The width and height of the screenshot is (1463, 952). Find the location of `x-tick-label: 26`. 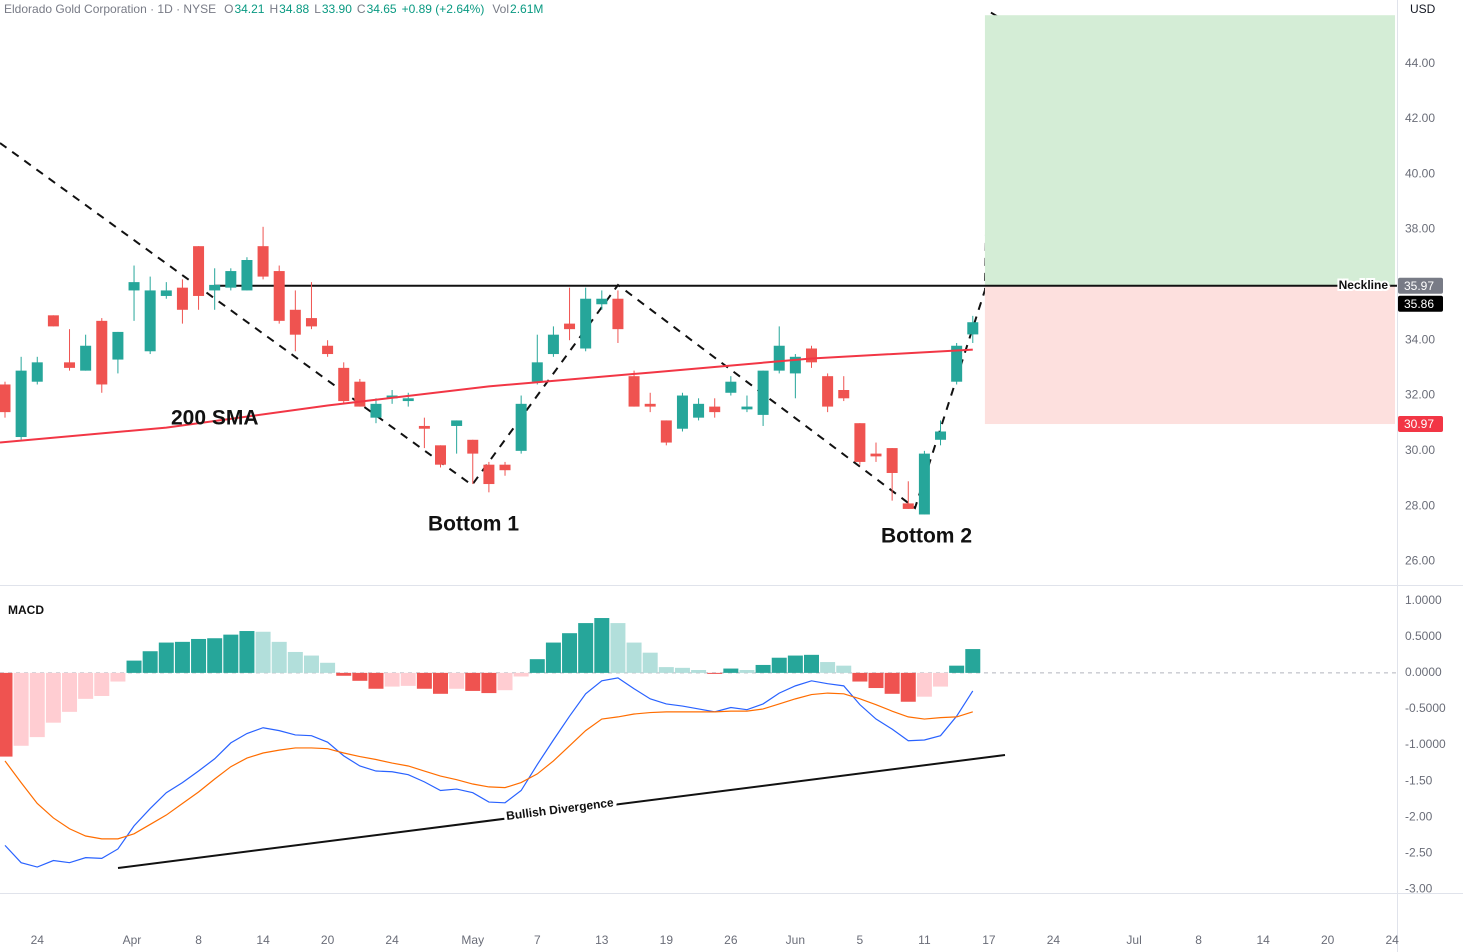

x-tick-label: 26 is located at coordinates (731, 940).